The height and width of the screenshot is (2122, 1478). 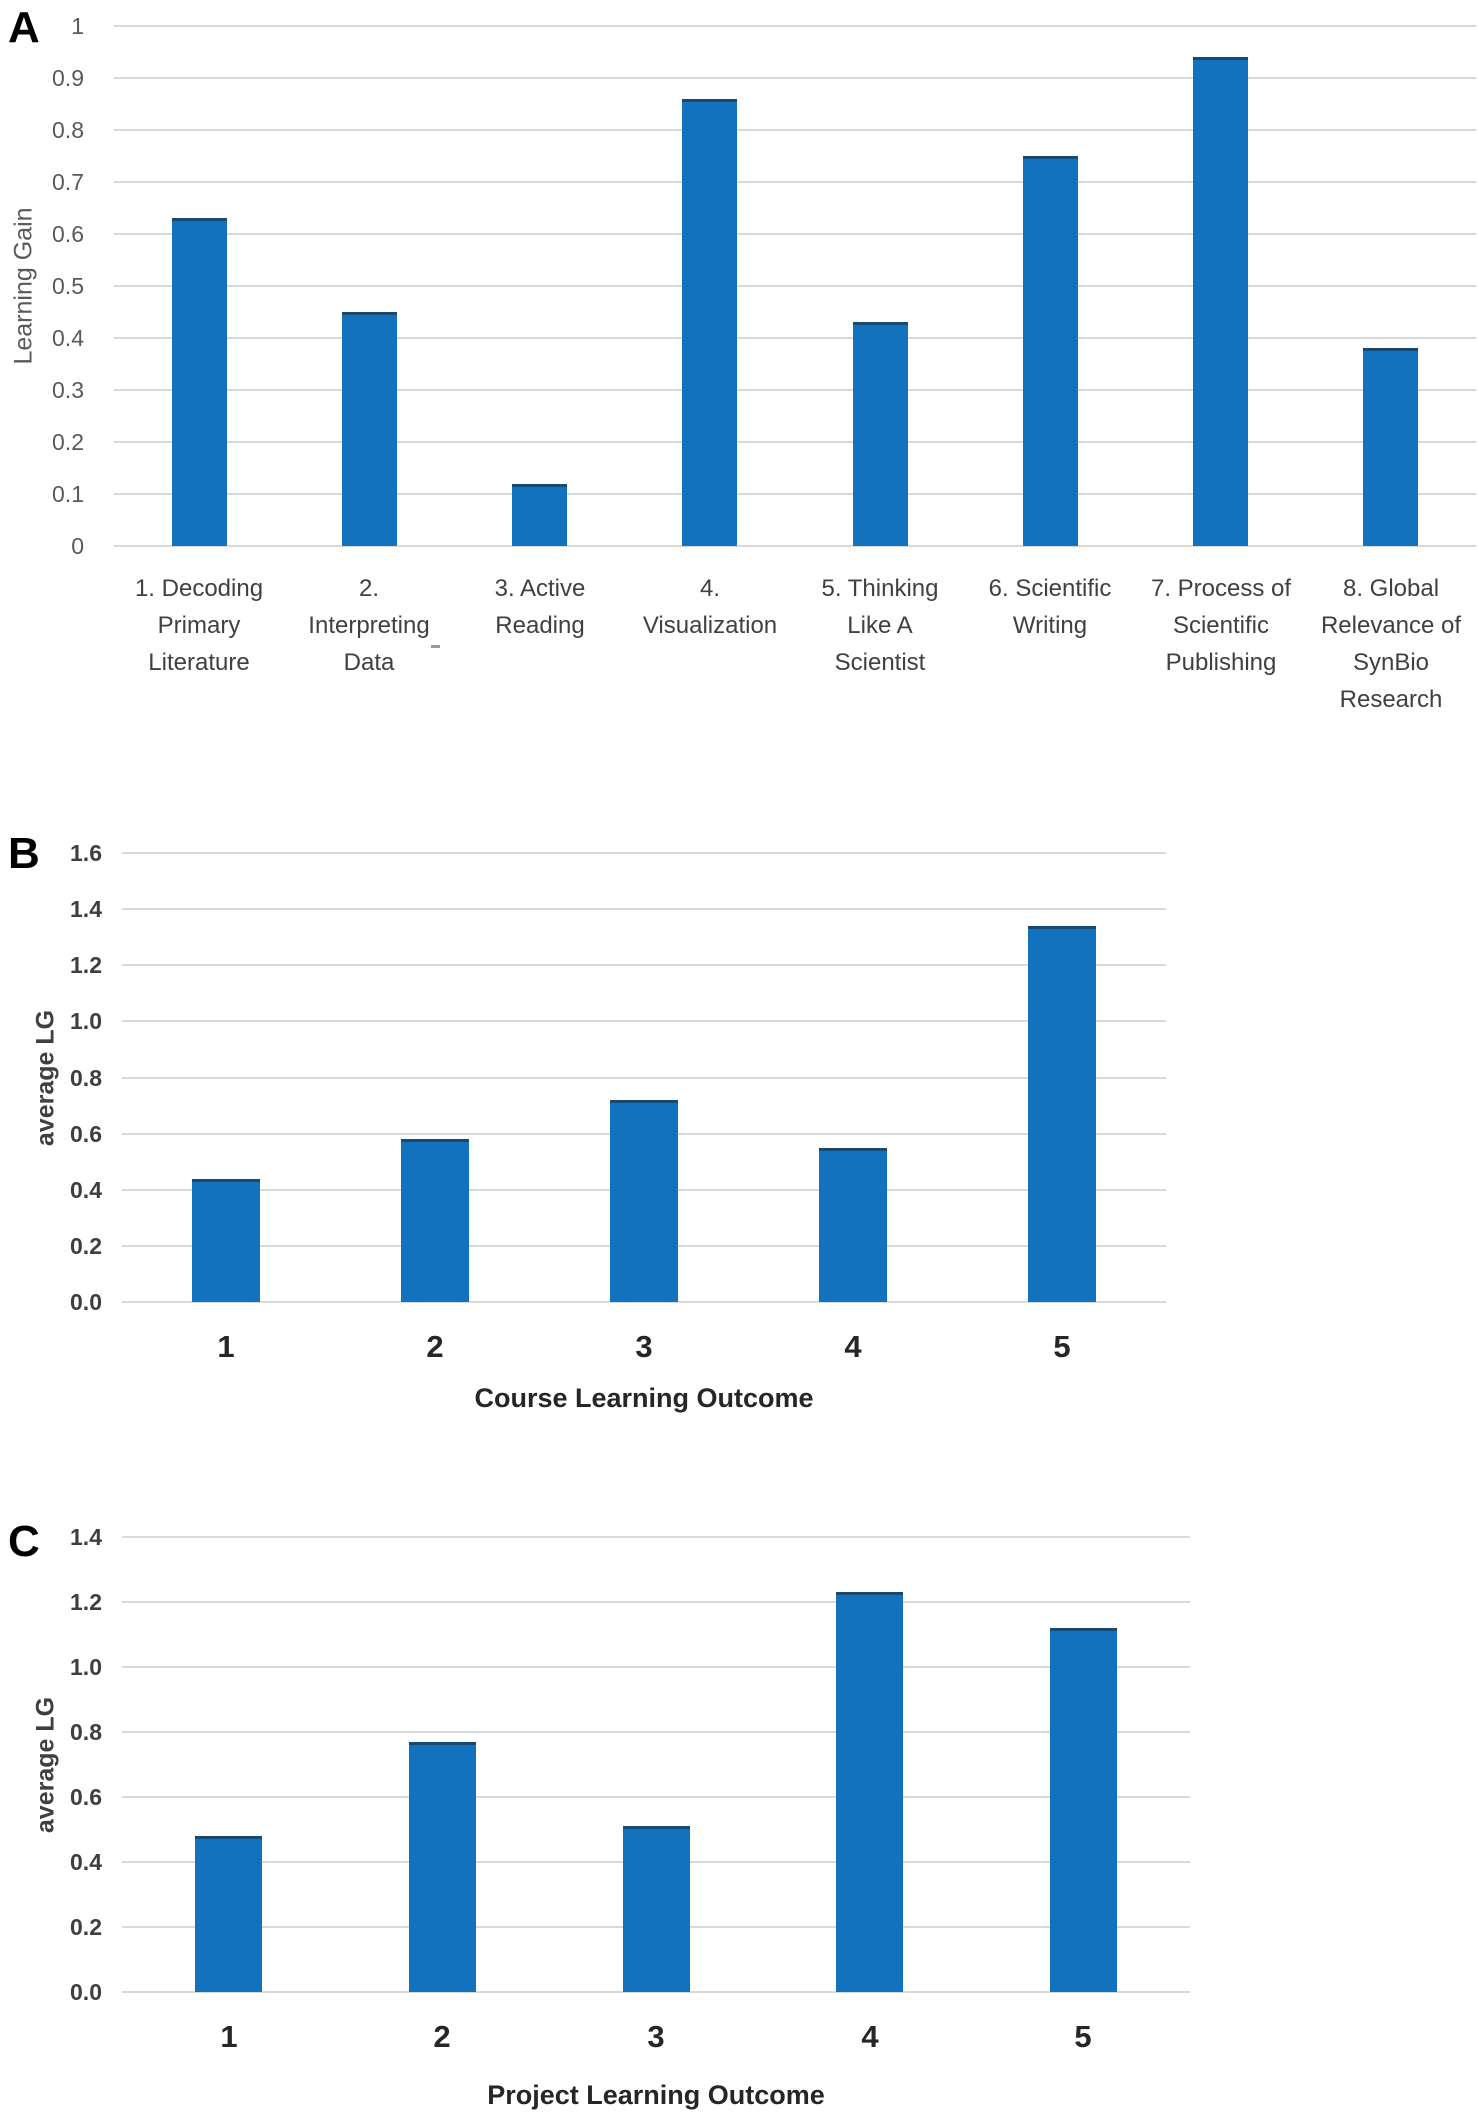 I want to click on y-tick-label-b-0.4: 0.4, so click(x=86, y=1190).